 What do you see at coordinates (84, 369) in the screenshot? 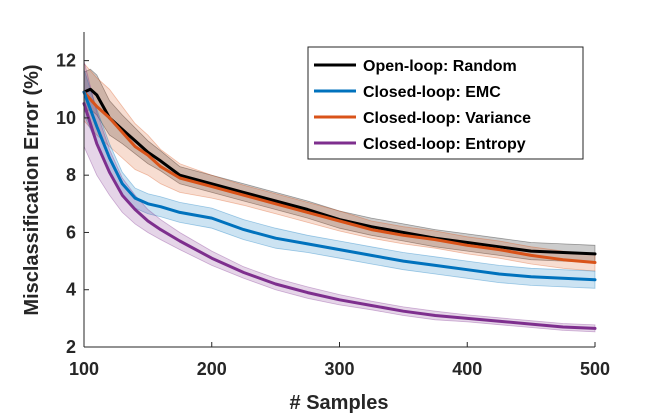
I see `x-tick-label: 100` at bounding box center [84, 369].